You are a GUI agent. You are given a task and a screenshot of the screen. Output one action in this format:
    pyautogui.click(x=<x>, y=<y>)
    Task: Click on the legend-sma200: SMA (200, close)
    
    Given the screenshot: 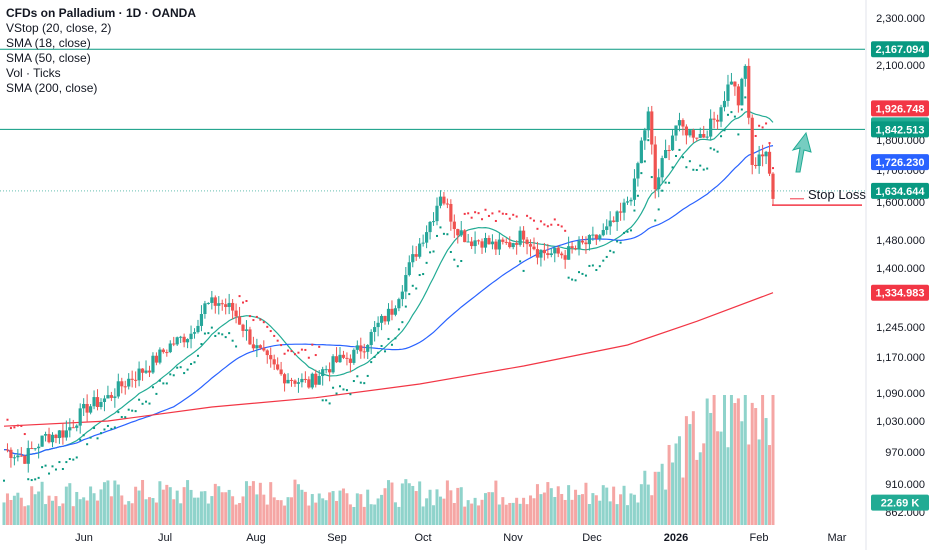 What is the action you would take?
    pyautogui.click(x=52, y=88)
    